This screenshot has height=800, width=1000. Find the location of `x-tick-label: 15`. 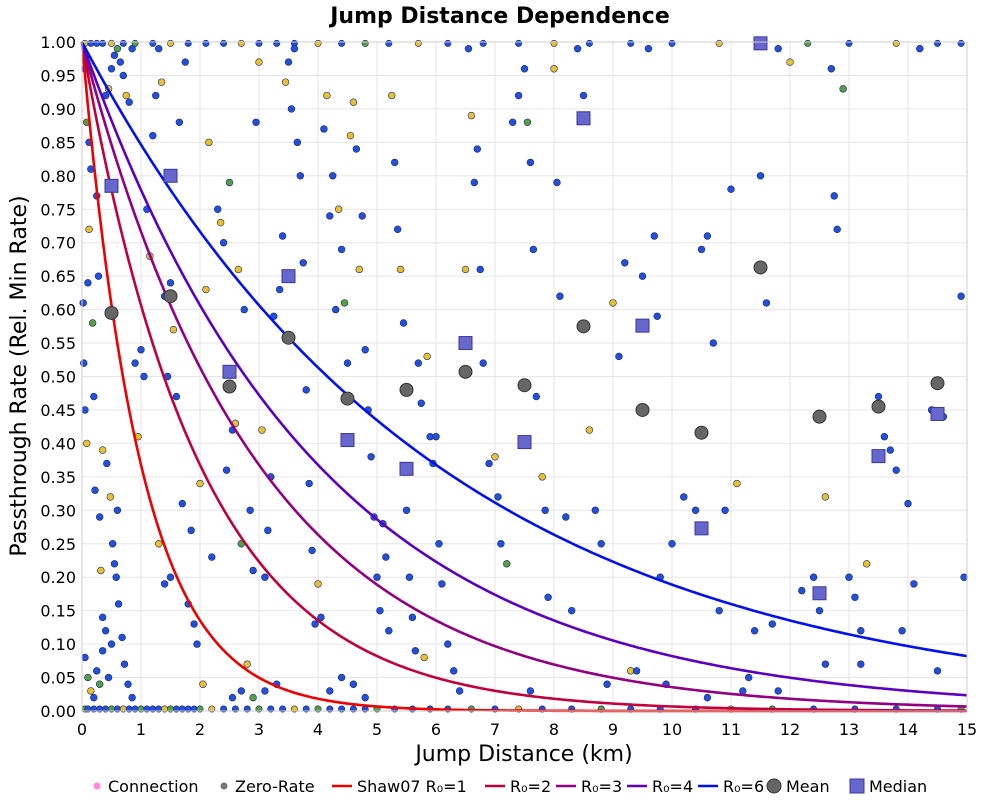

x-tick-label: 15 is located at coordinates (967, 729).